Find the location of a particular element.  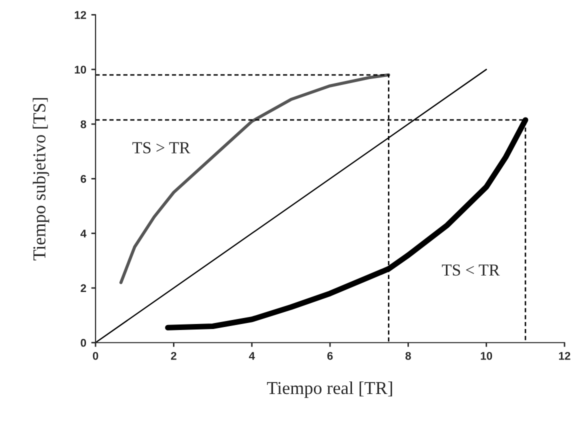

x-tick-label: 0 is located at coordinates (95, 356).